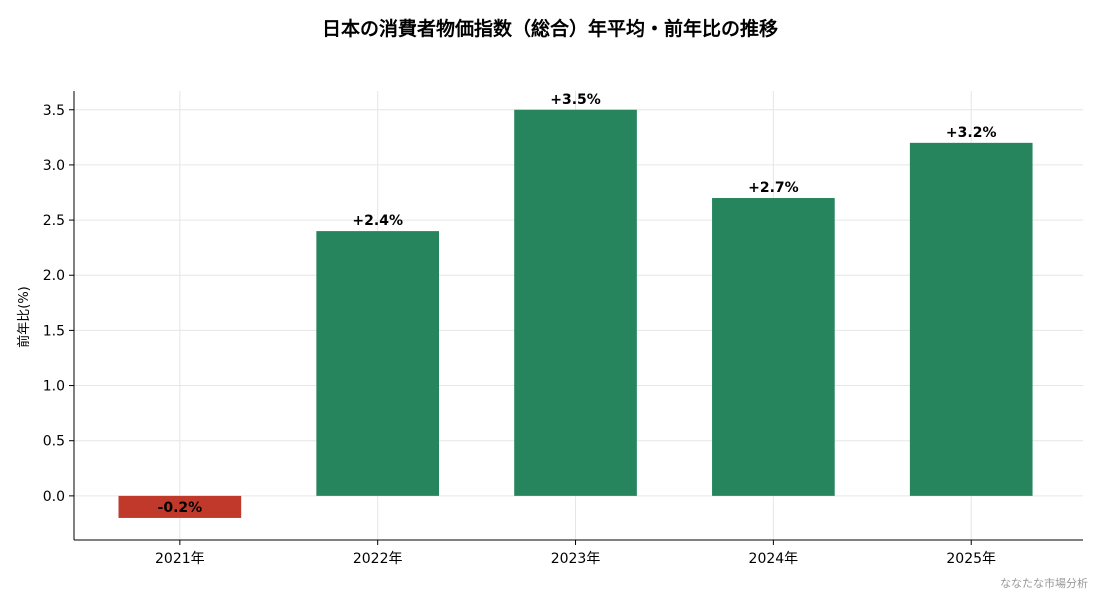 This screenshot has height=594, width=1100. What do you see at coordinates (378, 363) in the screenshot?
I see `bar-2022年` at bounding box center [378, 363].